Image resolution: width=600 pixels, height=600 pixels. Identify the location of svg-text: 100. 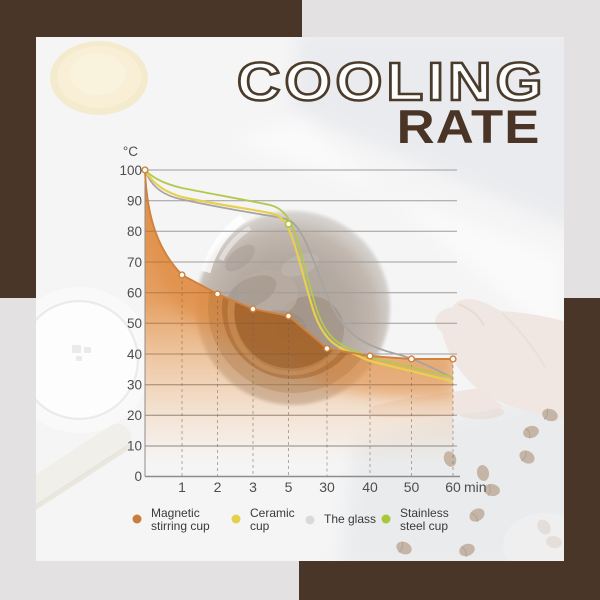
(130, 170).